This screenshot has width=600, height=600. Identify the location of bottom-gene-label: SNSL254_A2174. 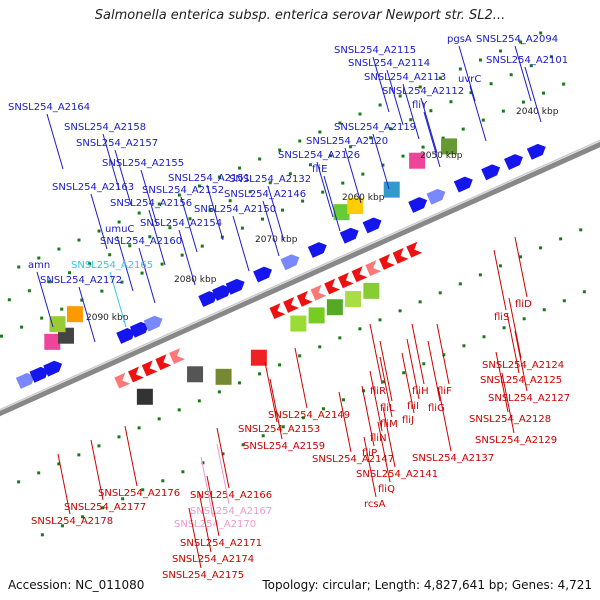
(213, 559).